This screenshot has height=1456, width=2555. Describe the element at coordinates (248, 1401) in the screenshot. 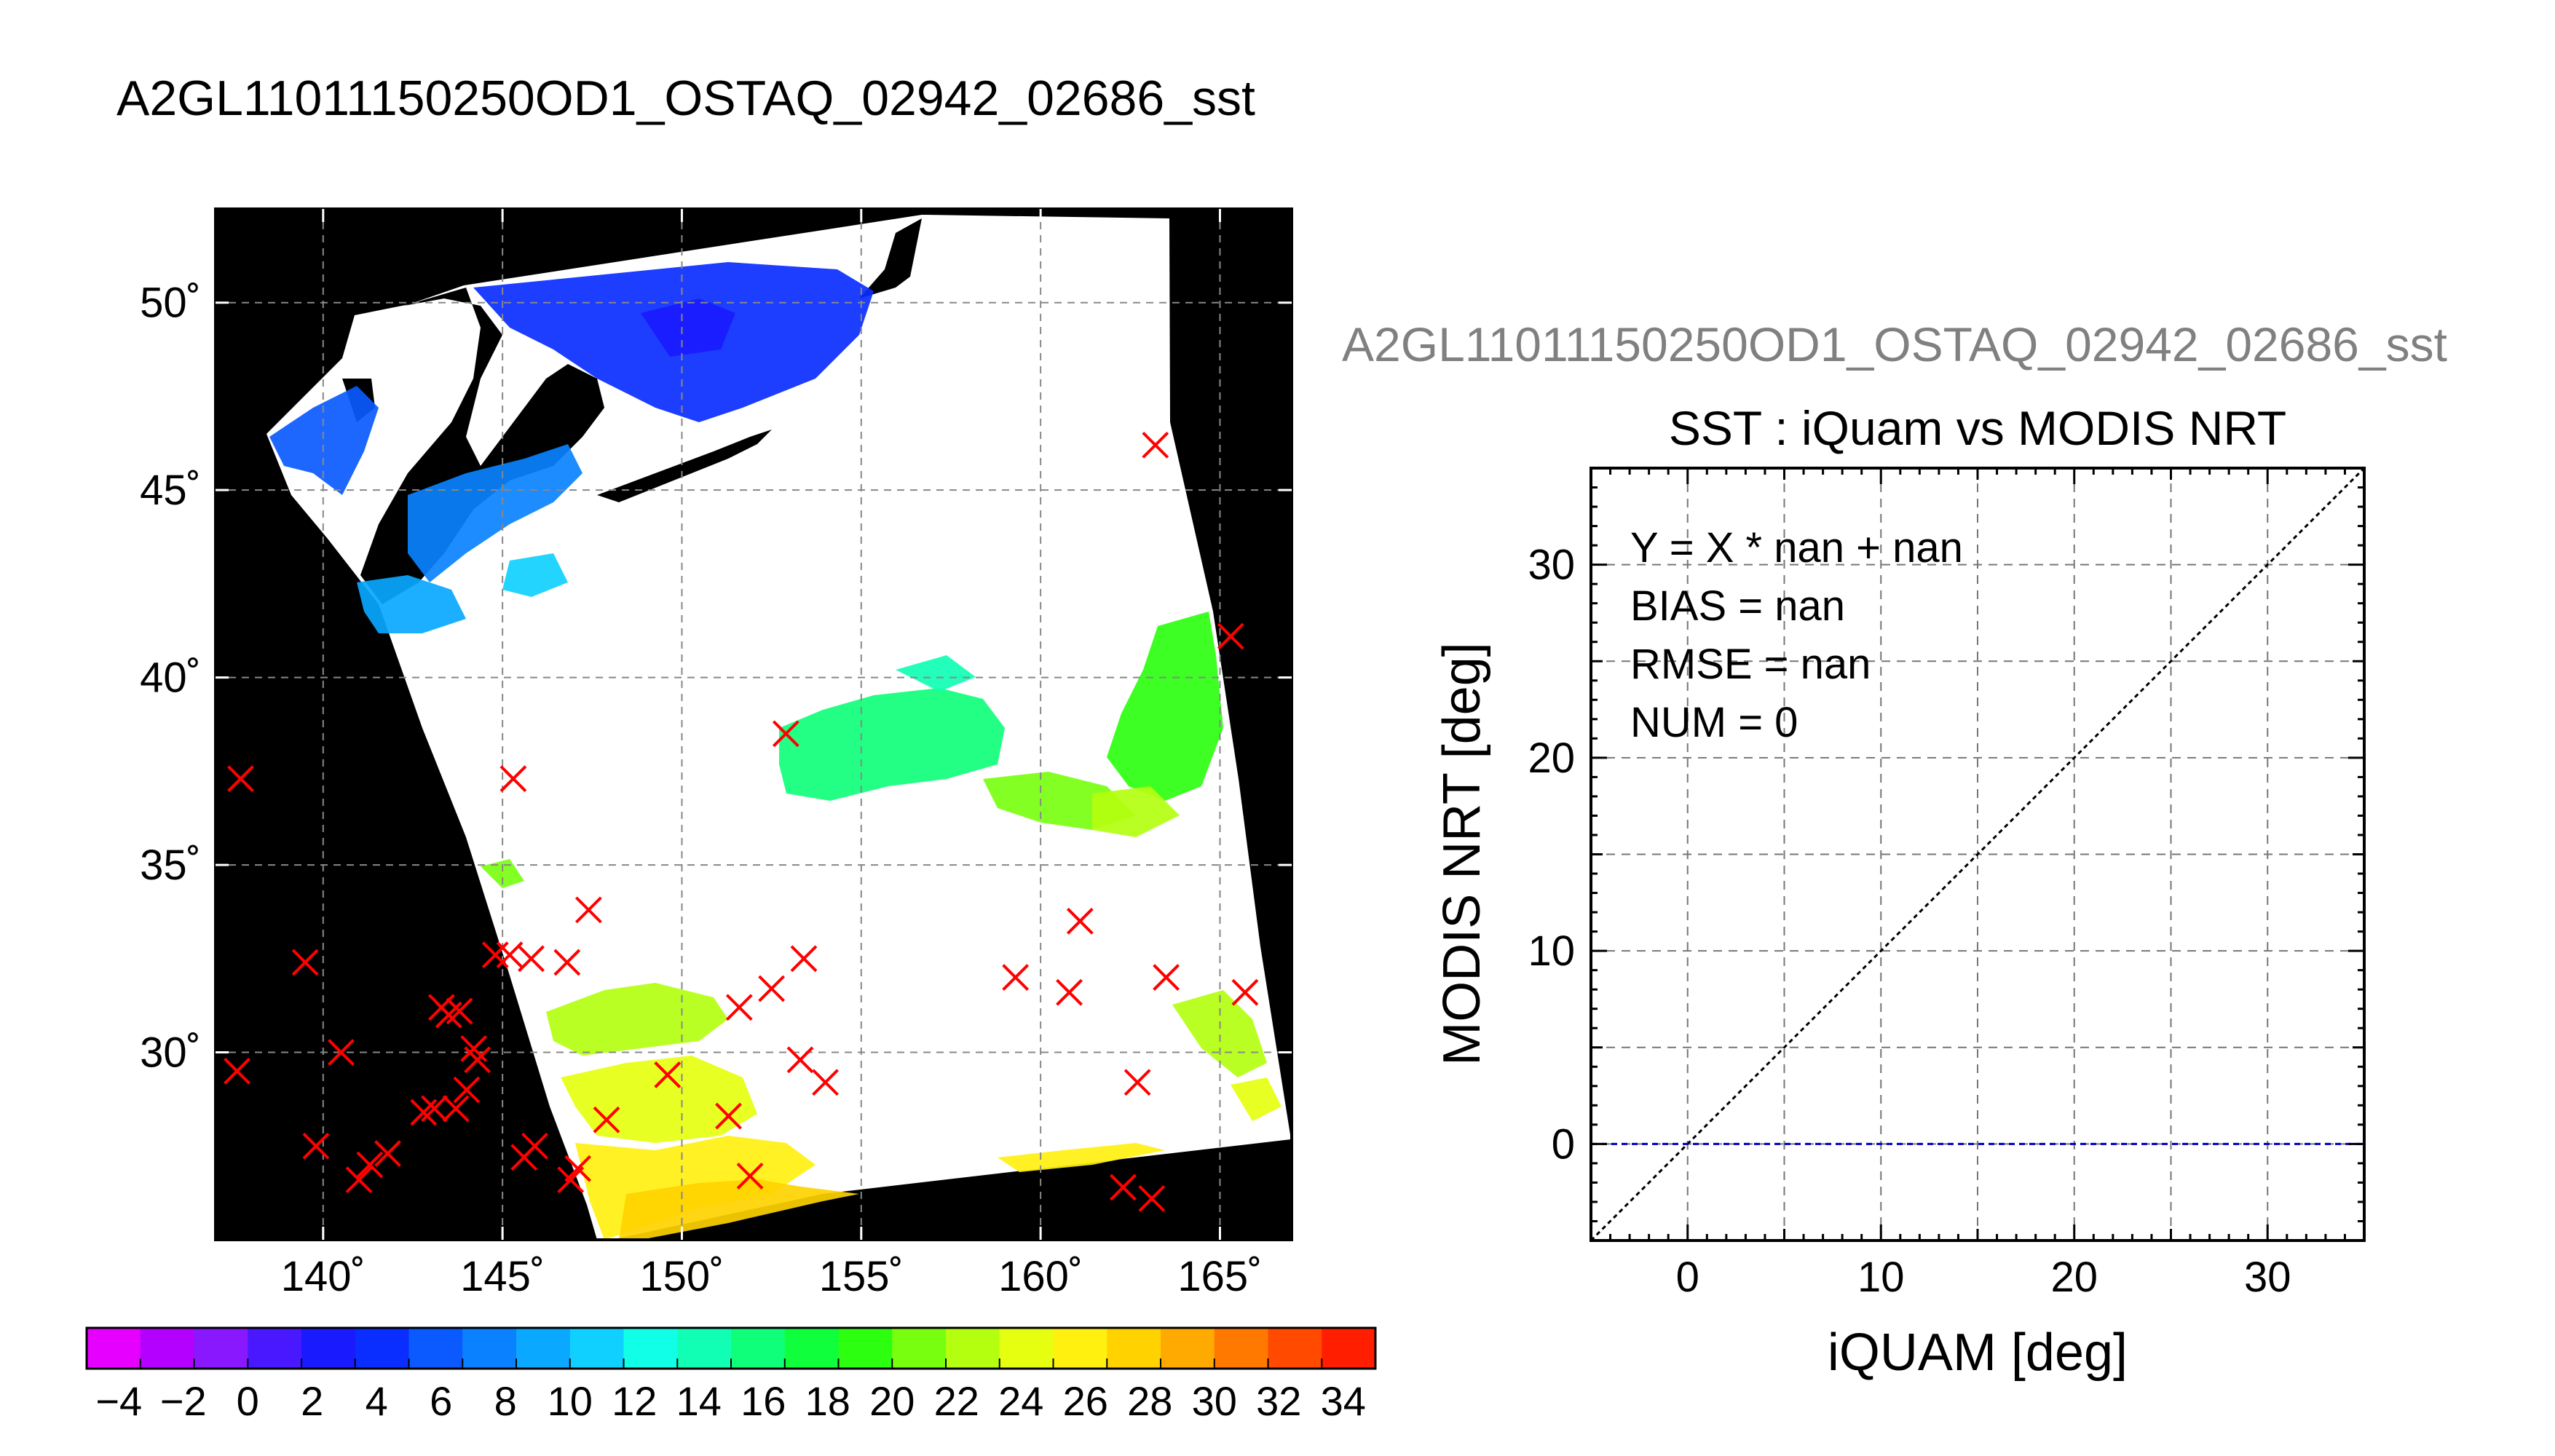

I see `colorbar-tick-label: 0` at that location.